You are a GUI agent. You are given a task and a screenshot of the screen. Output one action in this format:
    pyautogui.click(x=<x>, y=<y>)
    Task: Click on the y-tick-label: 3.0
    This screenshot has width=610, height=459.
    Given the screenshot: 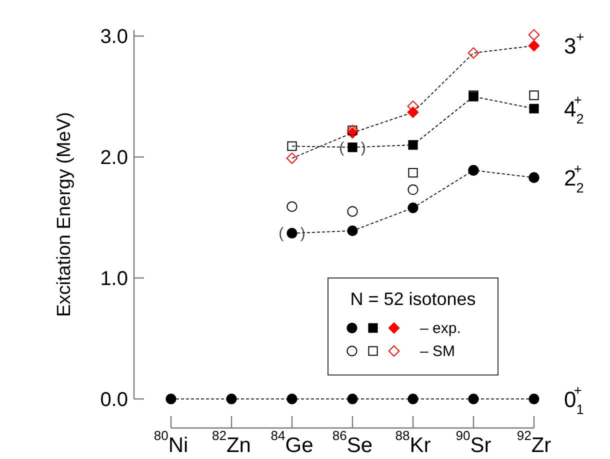 What is the action you would take?
    pyautogui.click(x=114, y=37)
    